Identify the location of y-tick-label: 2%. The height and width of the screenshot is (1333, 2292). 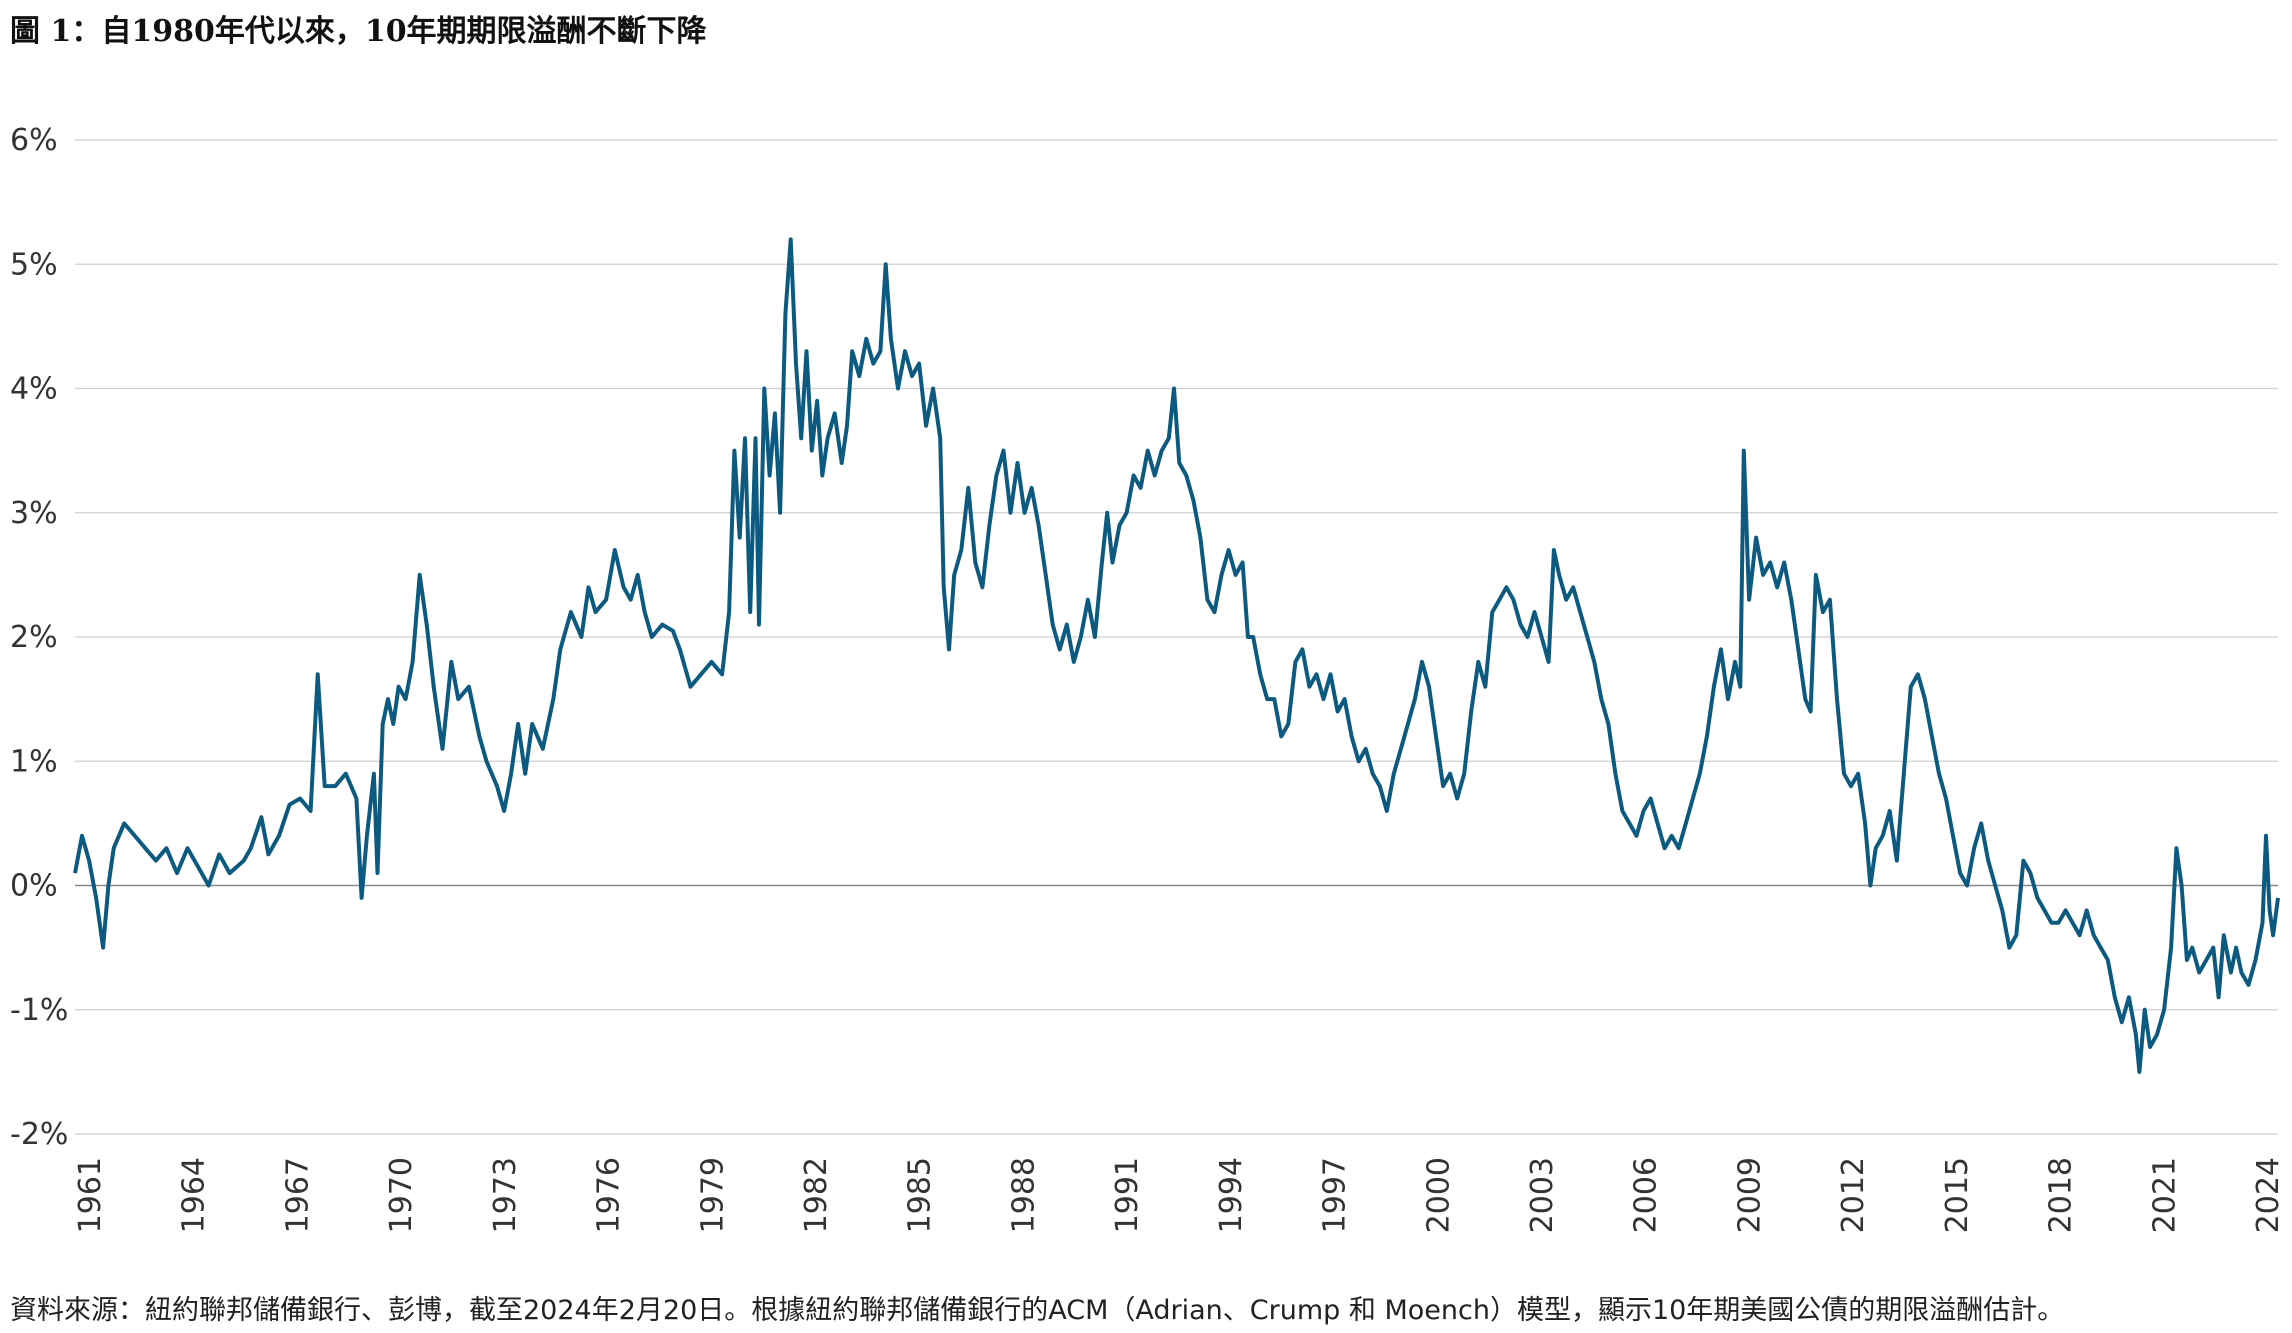
(34, 637).